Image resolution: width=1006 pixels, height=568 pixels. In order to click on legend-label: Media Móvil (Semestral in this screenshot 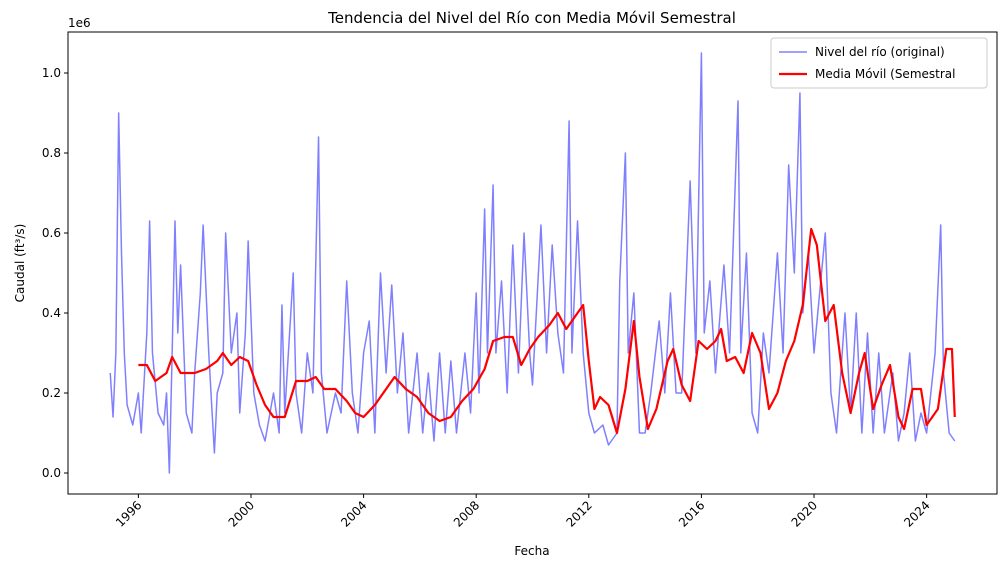, I will do `click(885, 74)`.